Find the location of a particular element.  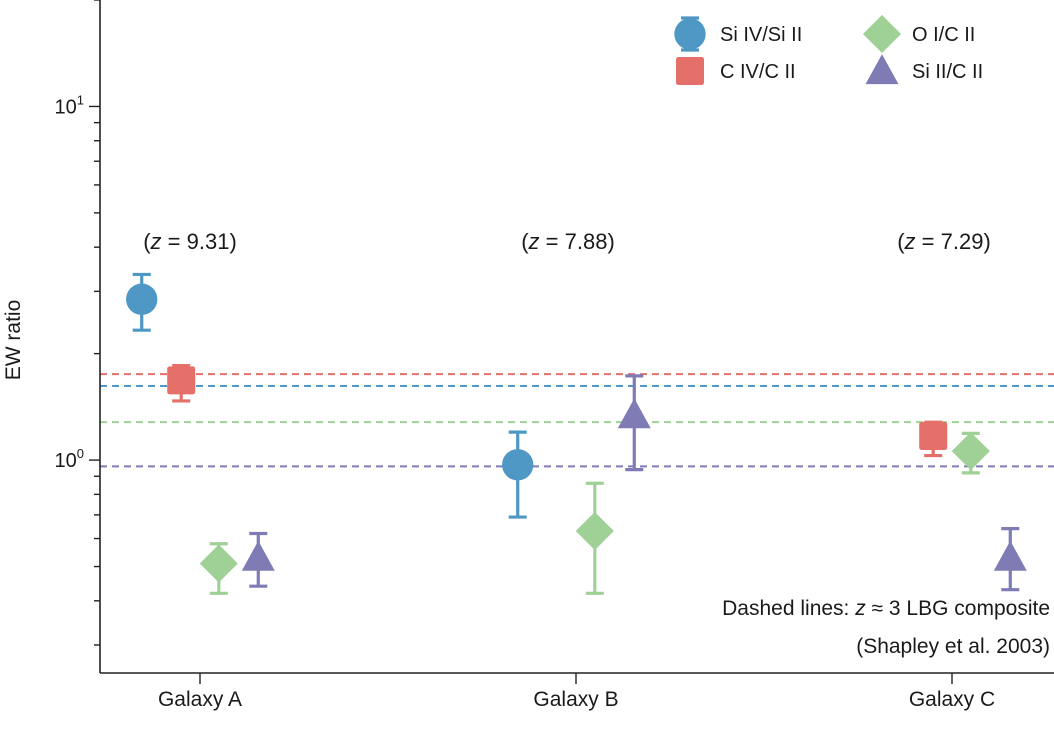

y-tick-label: 10⁰ is located at coordinates (69, 459).